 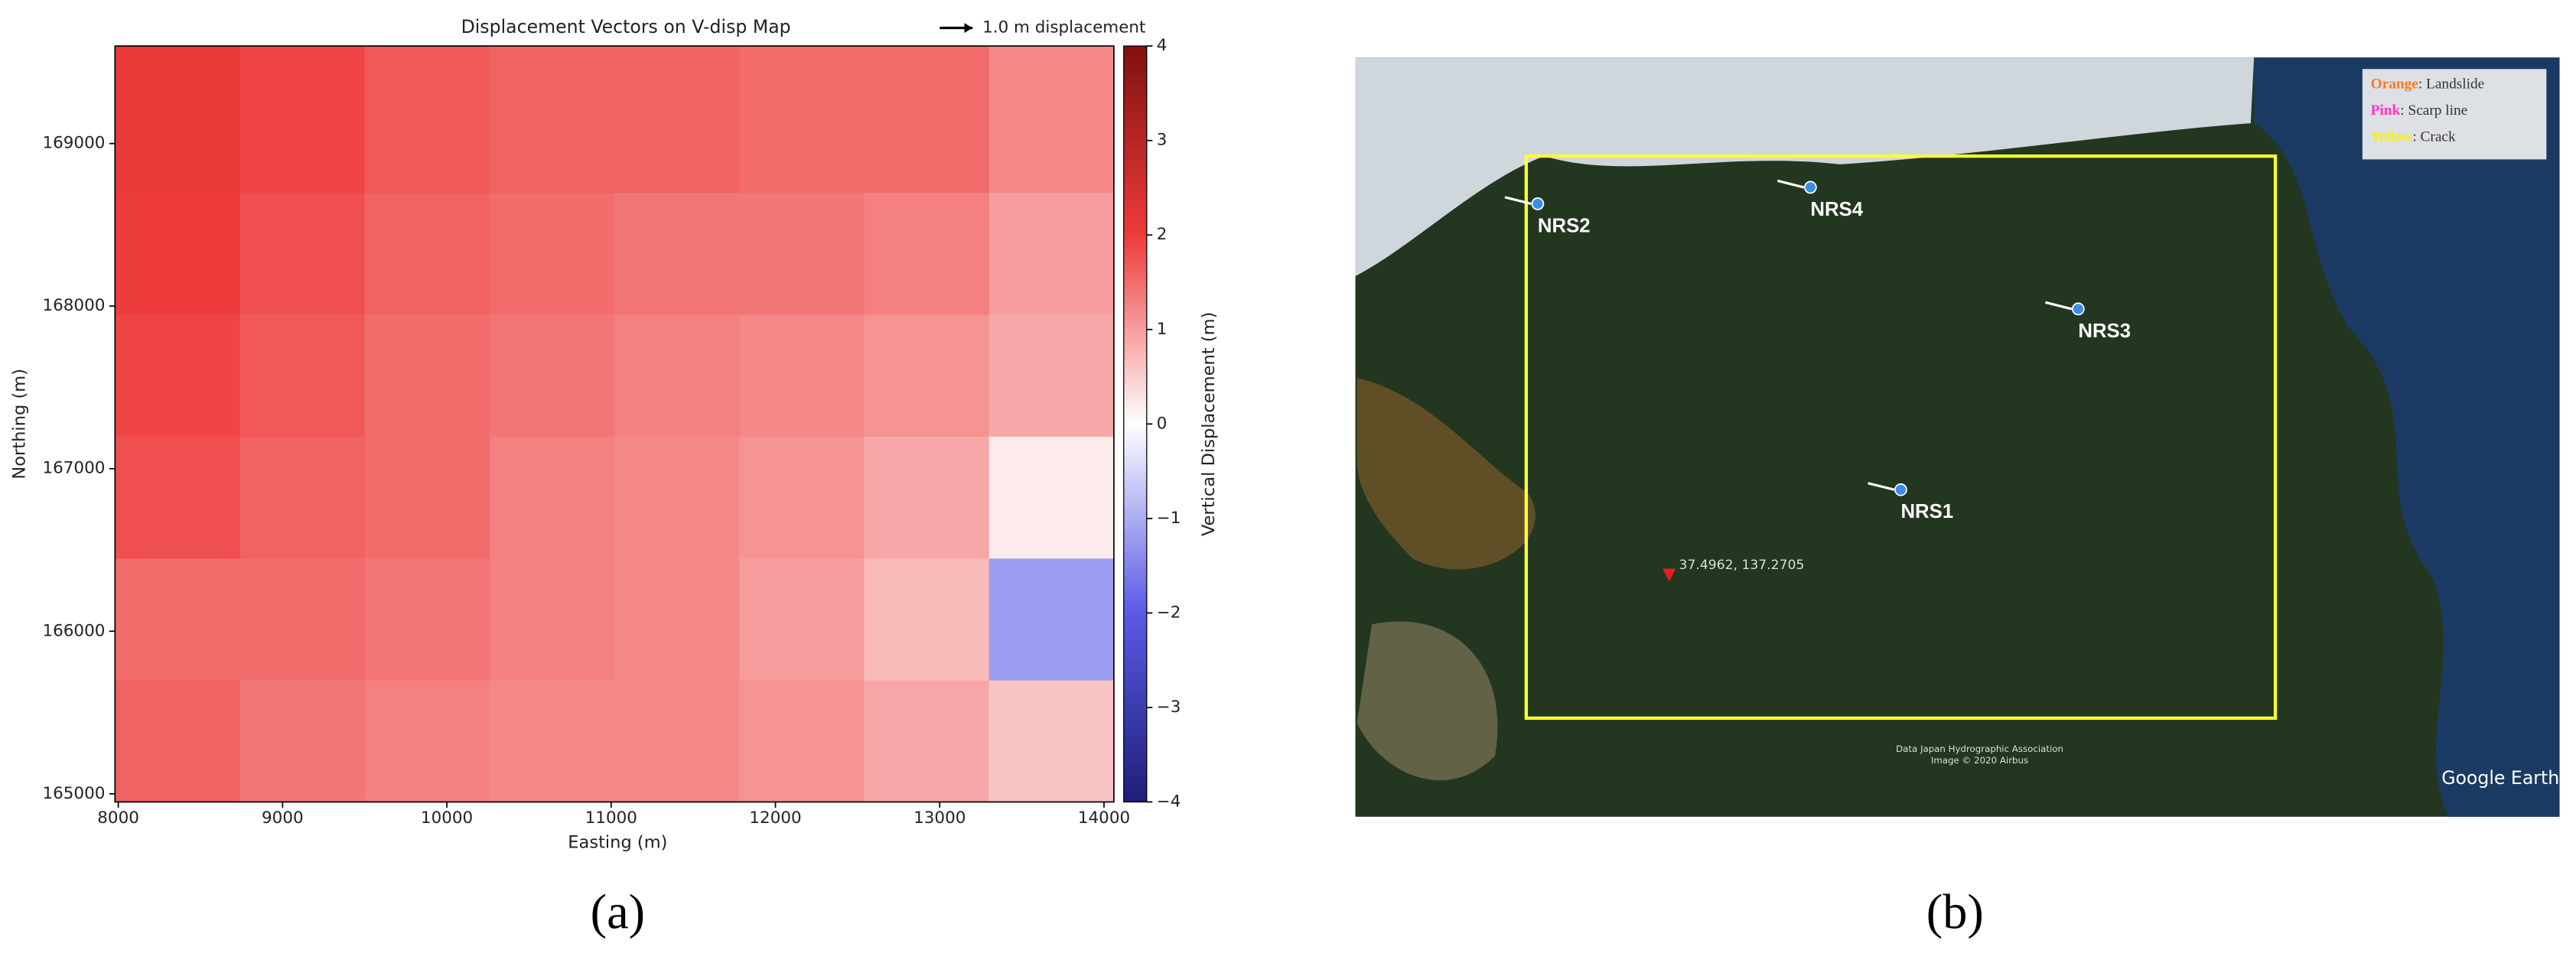 What do you see at coordinates (1980, 760) in the screenshot?
I see `attribution: Image © 2020 Airbus` at bounding box center [1980, 760].